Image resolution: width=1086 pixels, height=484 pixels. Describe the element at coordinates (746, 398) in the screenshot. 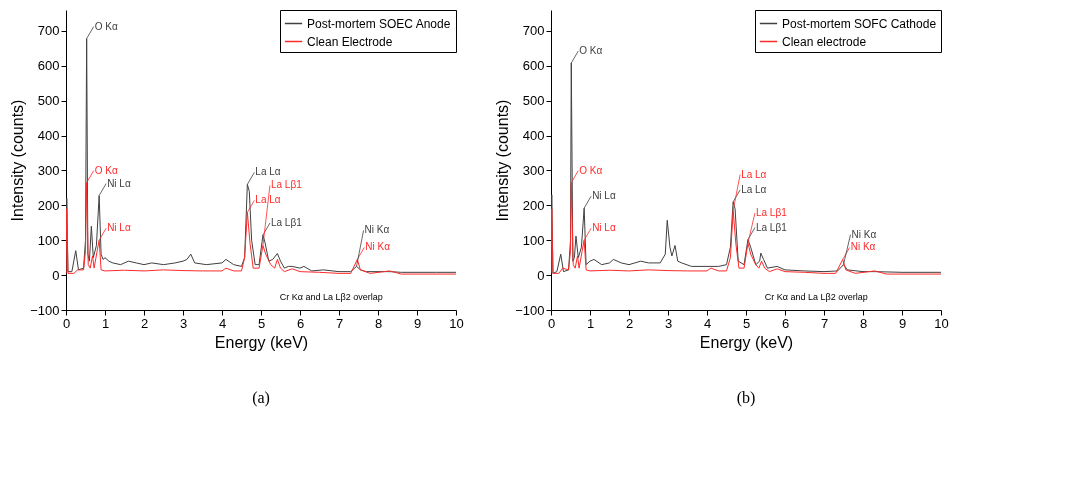

I see `text: (b)` at that location.